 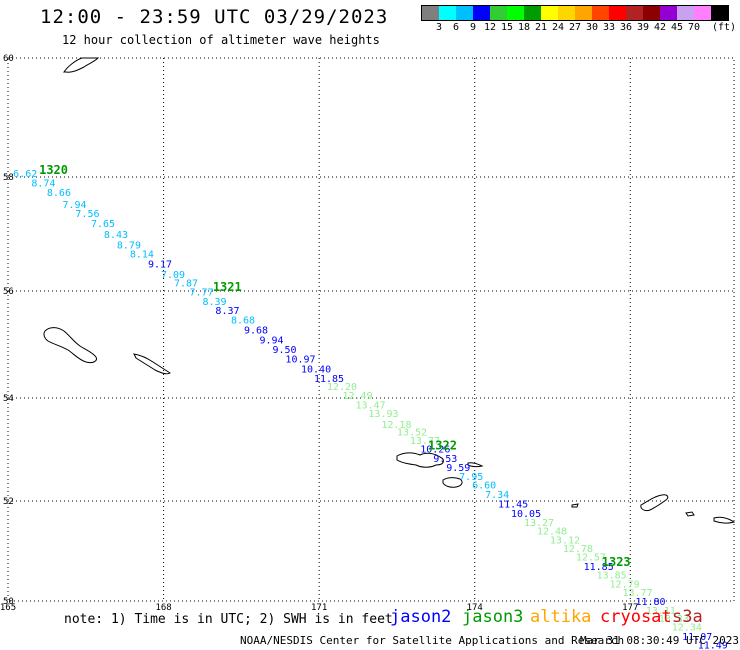 I want to click on legend-label: (ft), so click(x=724, y=27).